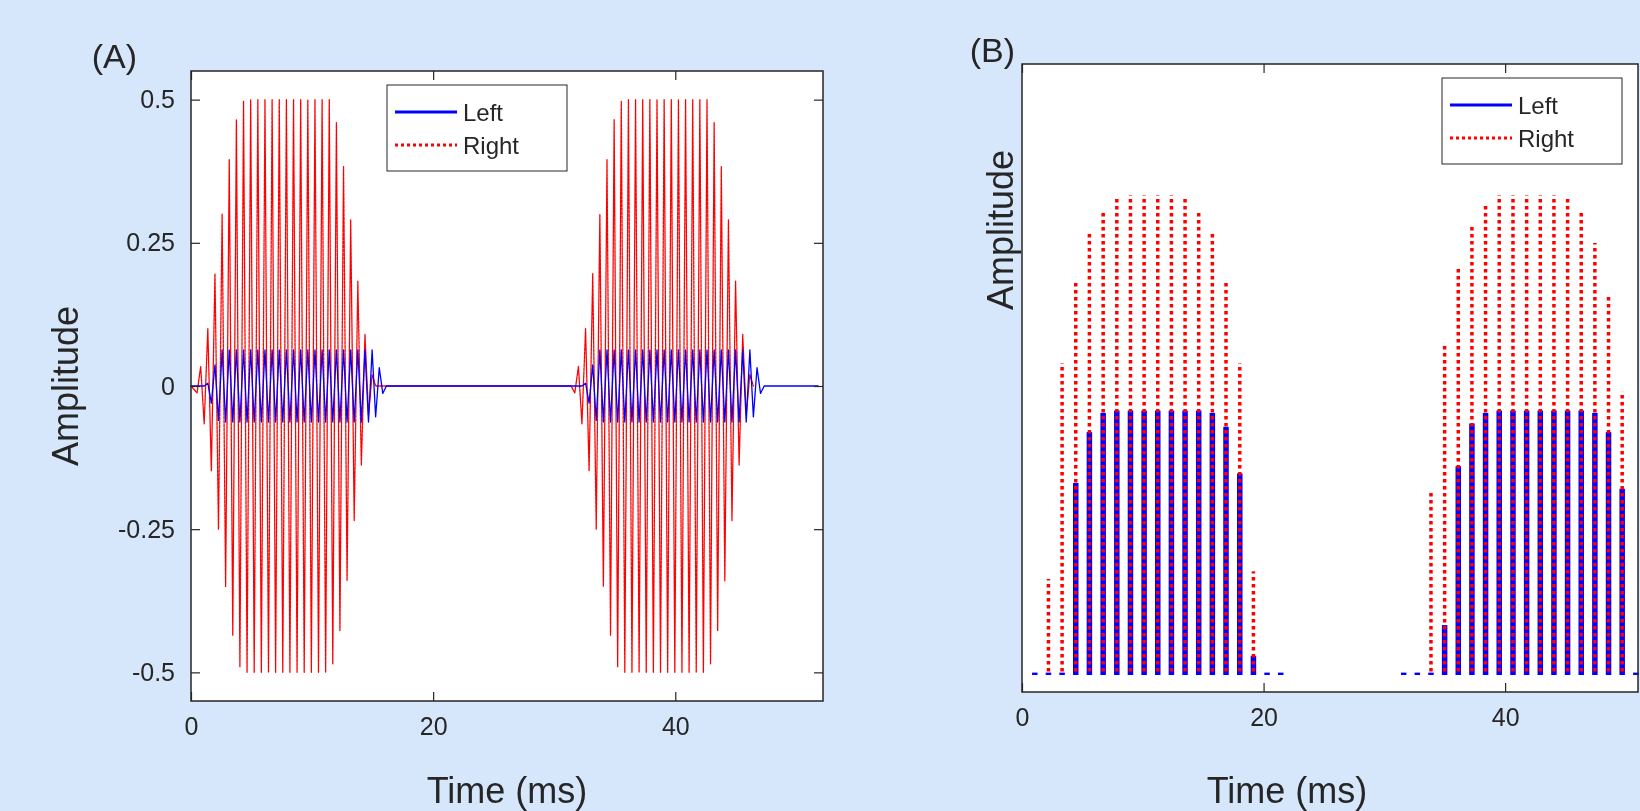 The width and height of the screenshot is (1640, 811). Describe the element at coordinates (491, 145) in the screenshot. I see `legend-label: Right` at that location.